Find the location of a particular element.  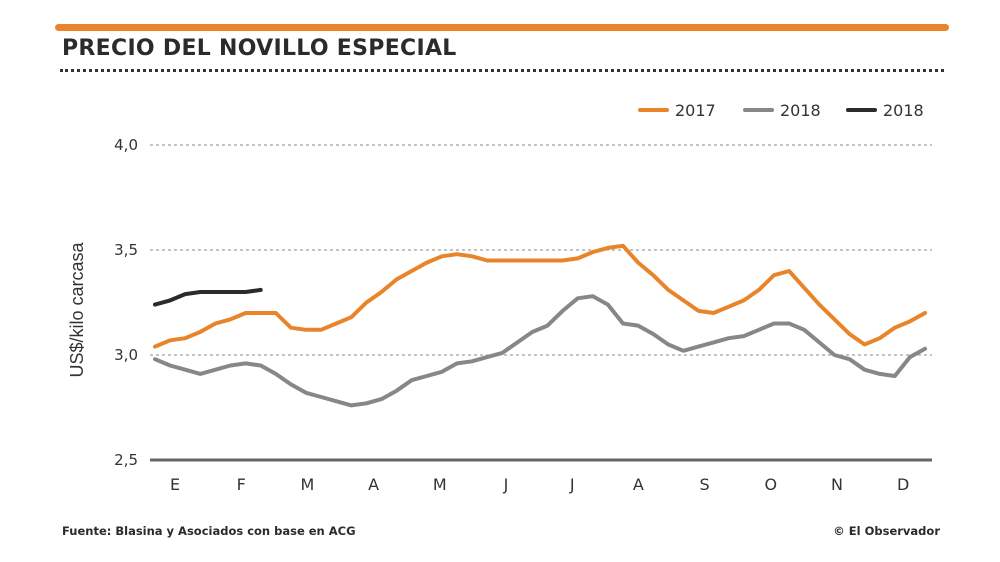

header-accent-bar is located at coordinates (502, 27).